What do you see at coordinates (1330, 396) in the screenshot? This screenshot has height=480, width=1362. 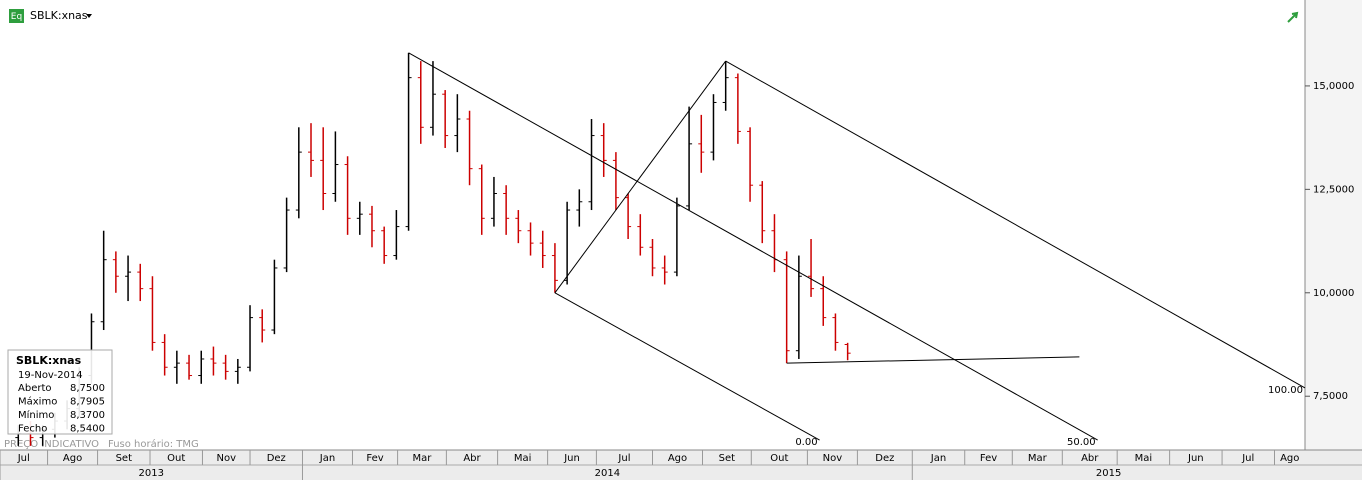 I see `y-tick-label: 7,5000` at bounding box center [1330, 396].